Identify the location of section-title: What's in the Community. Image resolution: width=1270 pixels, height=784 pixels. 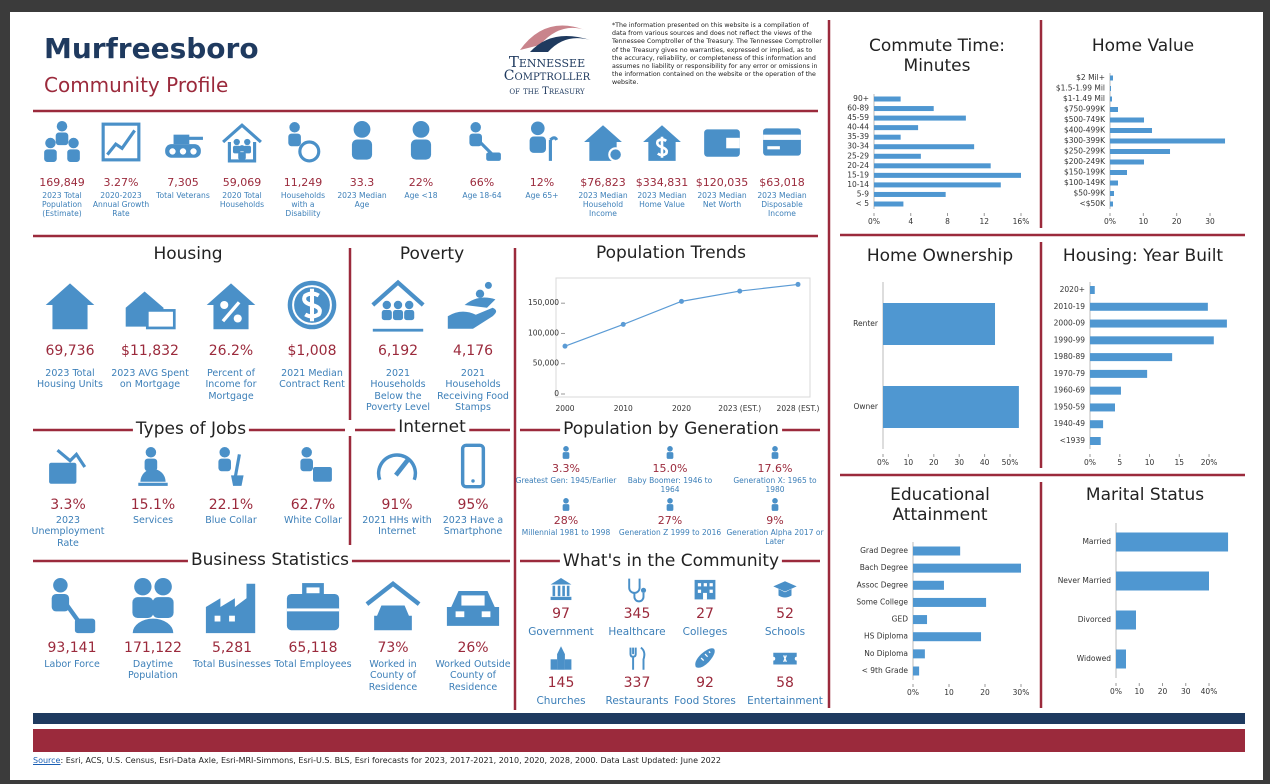
(671, 561).